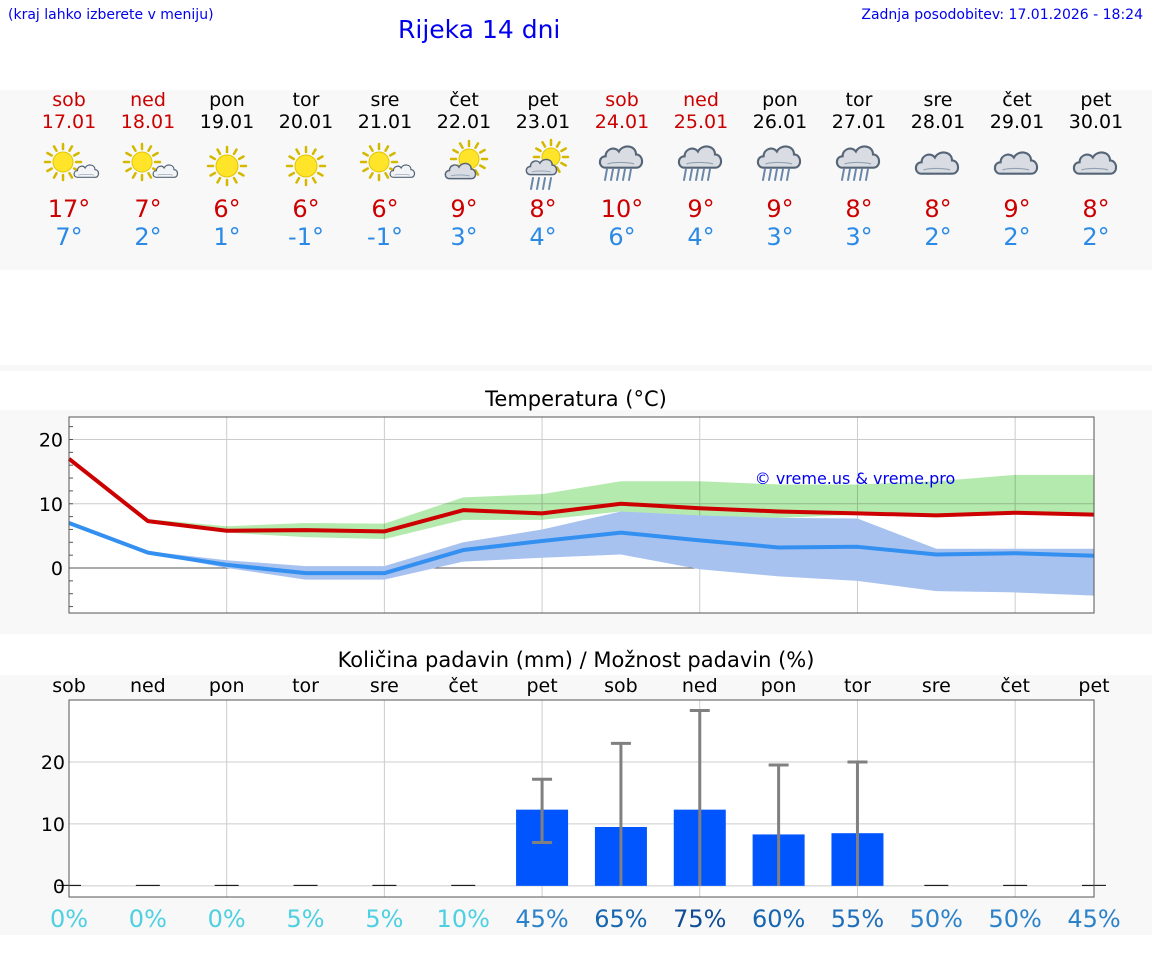 Image resolution: width=1152 pixels, height=975 pixels. I want to click on region-hint: (kraj lahko izberete v meniju), so click(111, 15).